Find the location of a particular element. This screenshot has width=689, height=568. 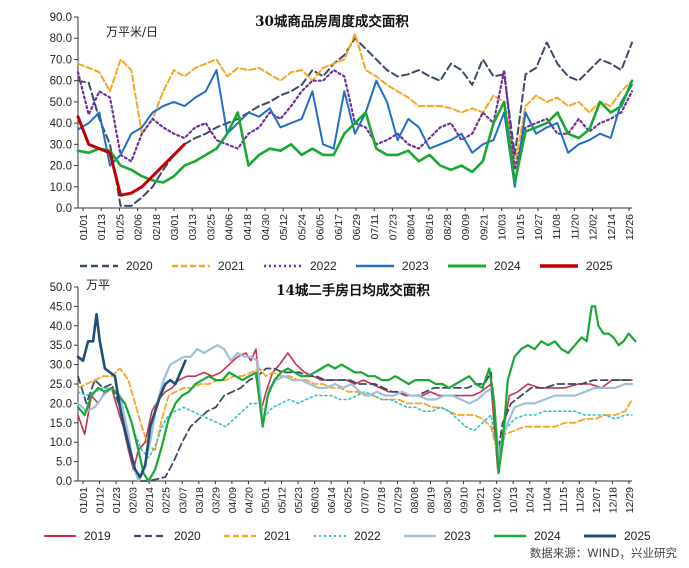

y-tick-label: 5.0 is located at coordinates (64, 463).